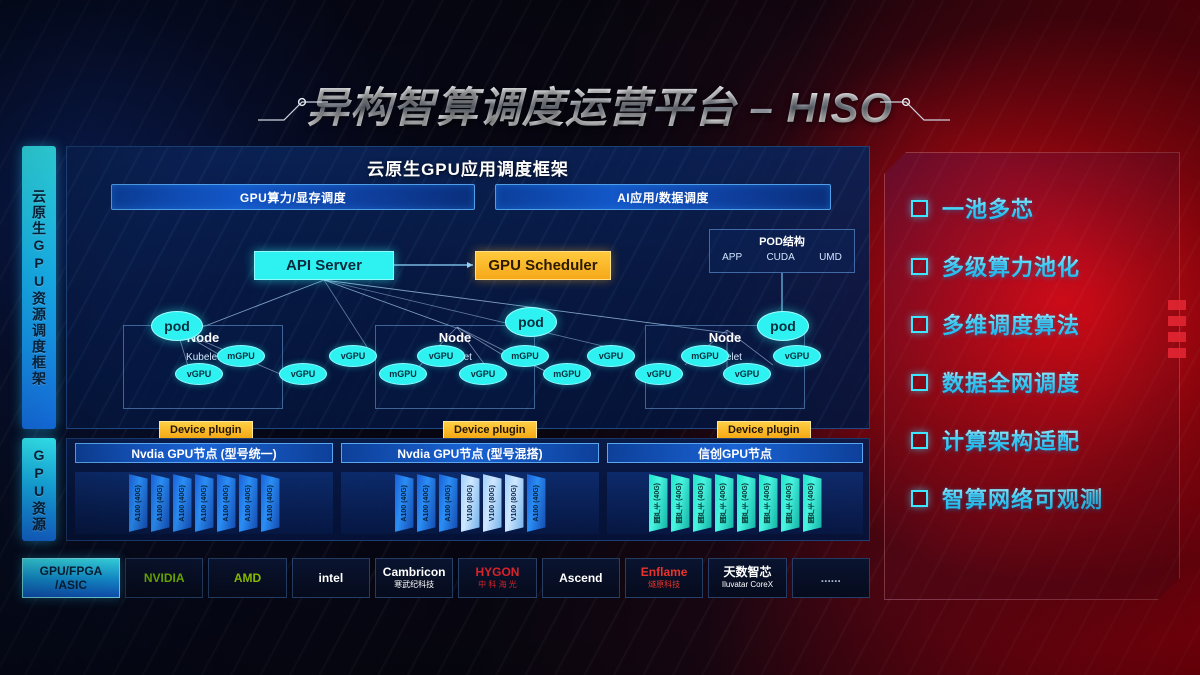  I want to click on vendor-logo-2: AMD, so click(247, 578).